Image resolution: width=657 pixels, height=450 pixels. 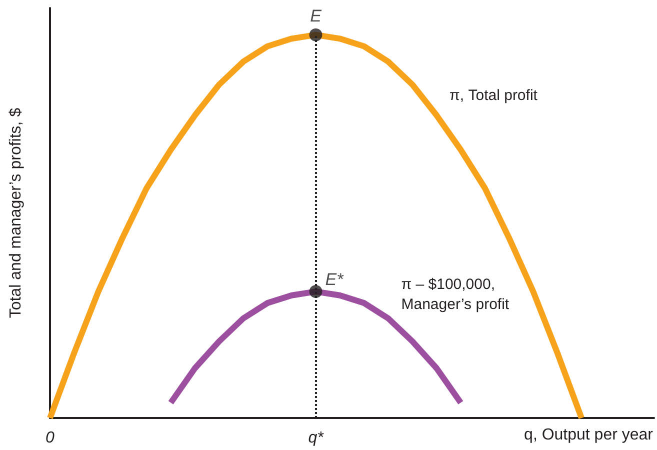 I want to click on x-tick-label: q*, so click(x=316, y=438).